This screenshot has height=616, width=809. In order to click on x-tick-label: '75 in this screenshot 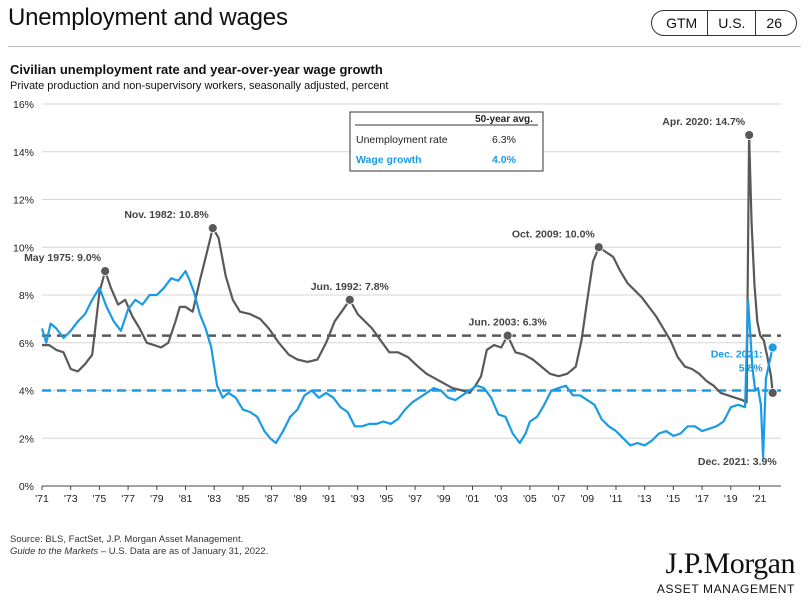, I will do `click(100, 499)`.